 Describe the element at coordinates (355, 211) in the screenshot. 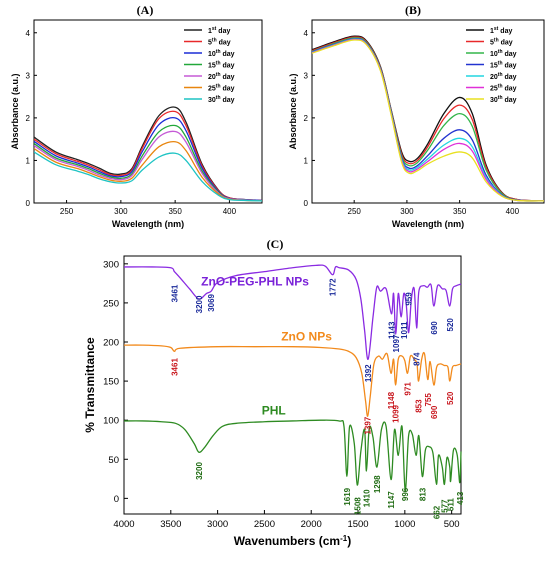

I see `x-tick-label: 250` at that location.